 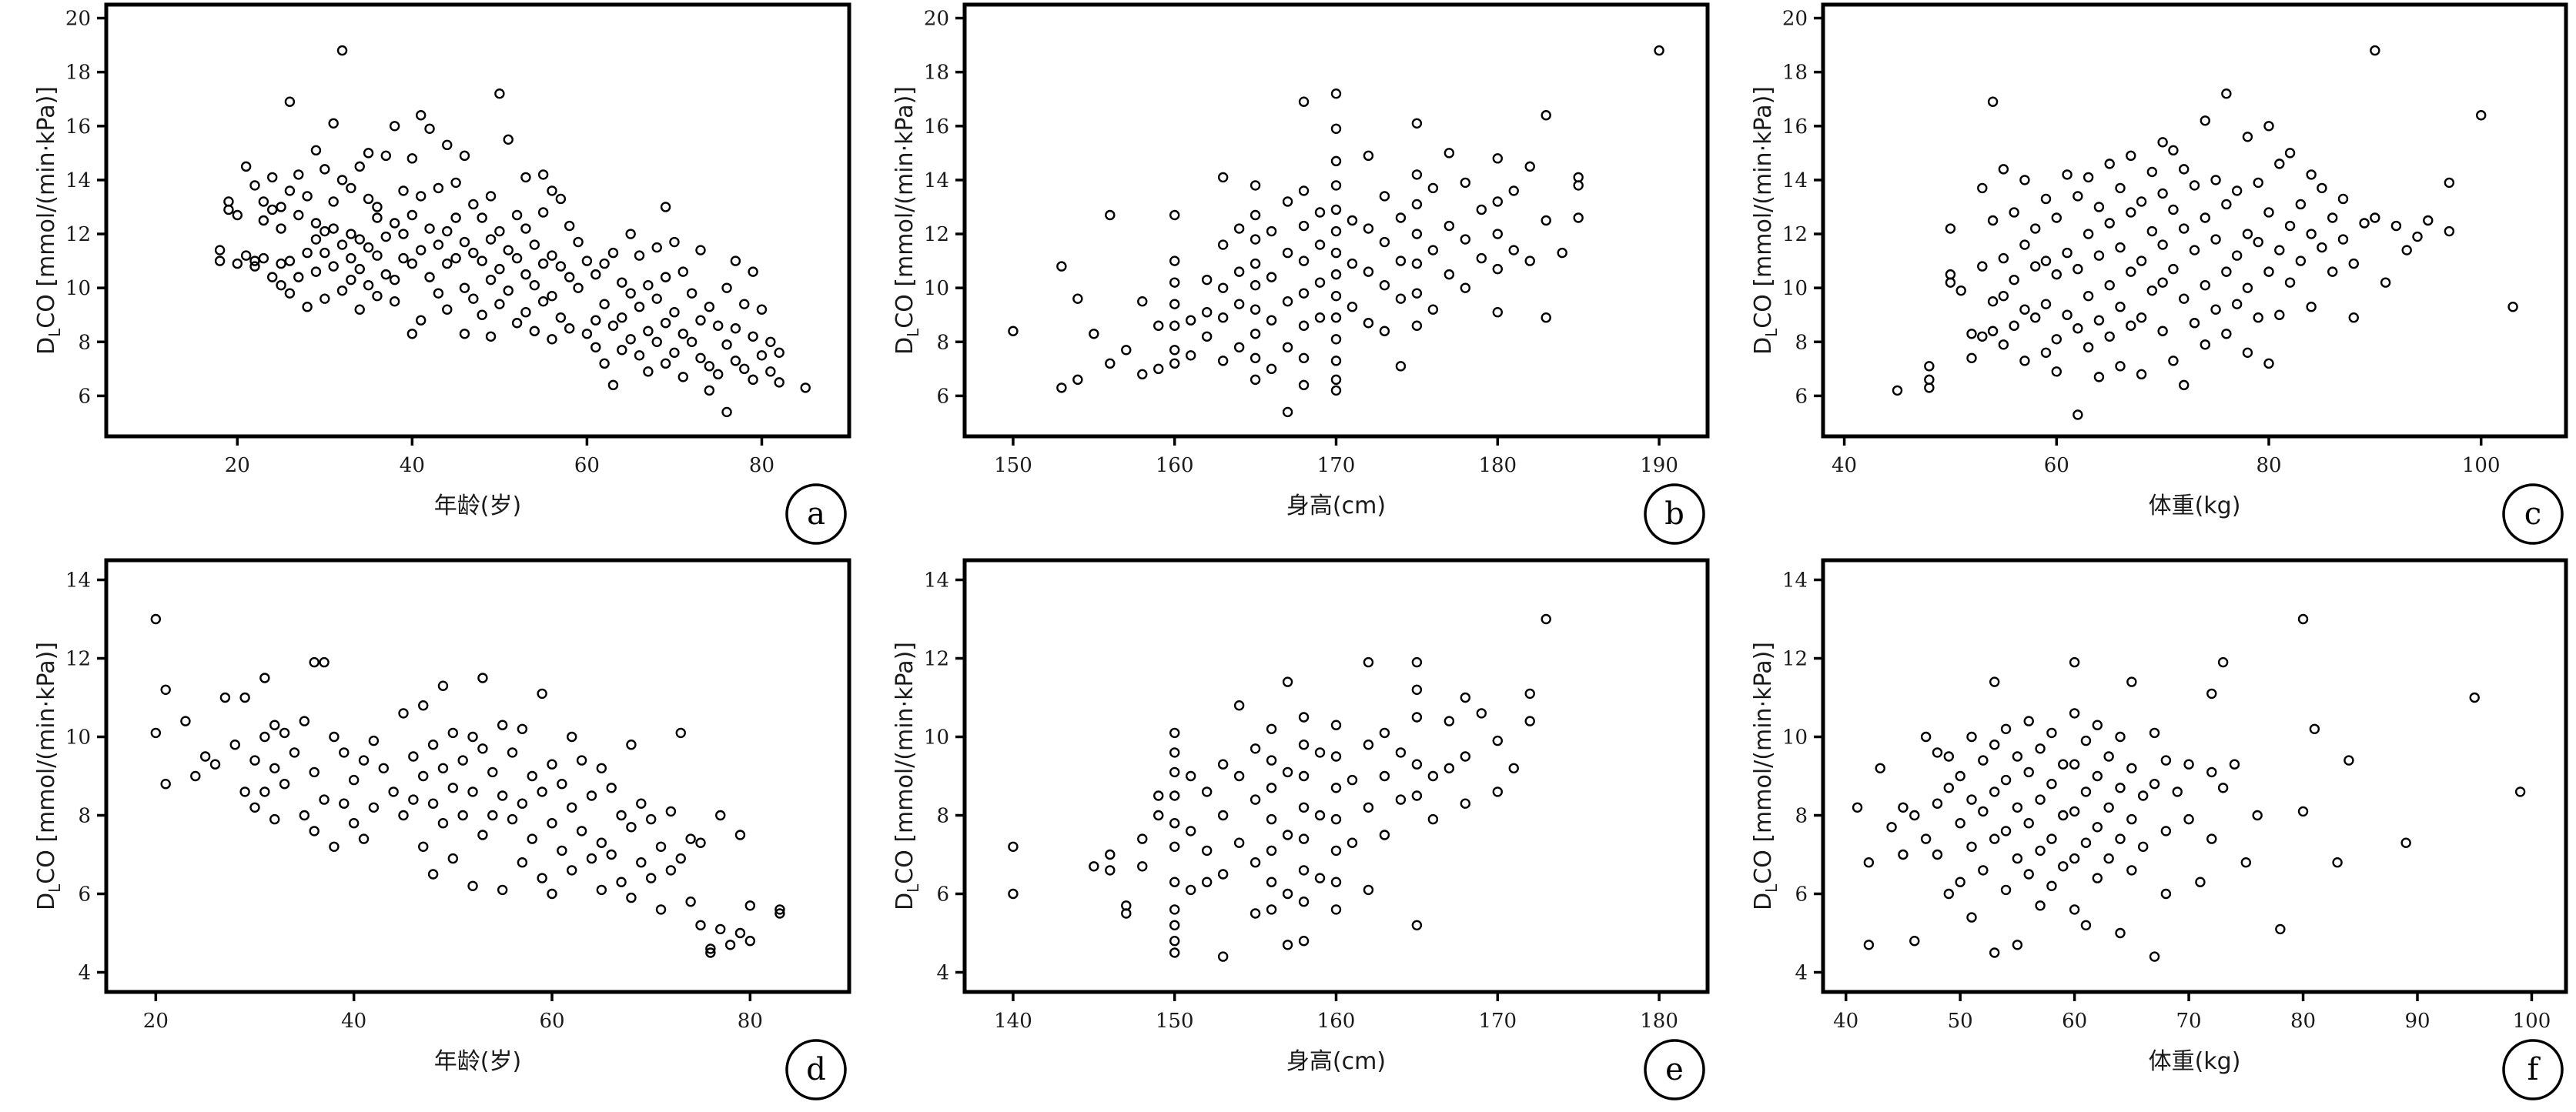 What do you see at coordinates (943, 817) in the screenshot?
I see `y-tick-label: 8` at bounding box center [943, 817].